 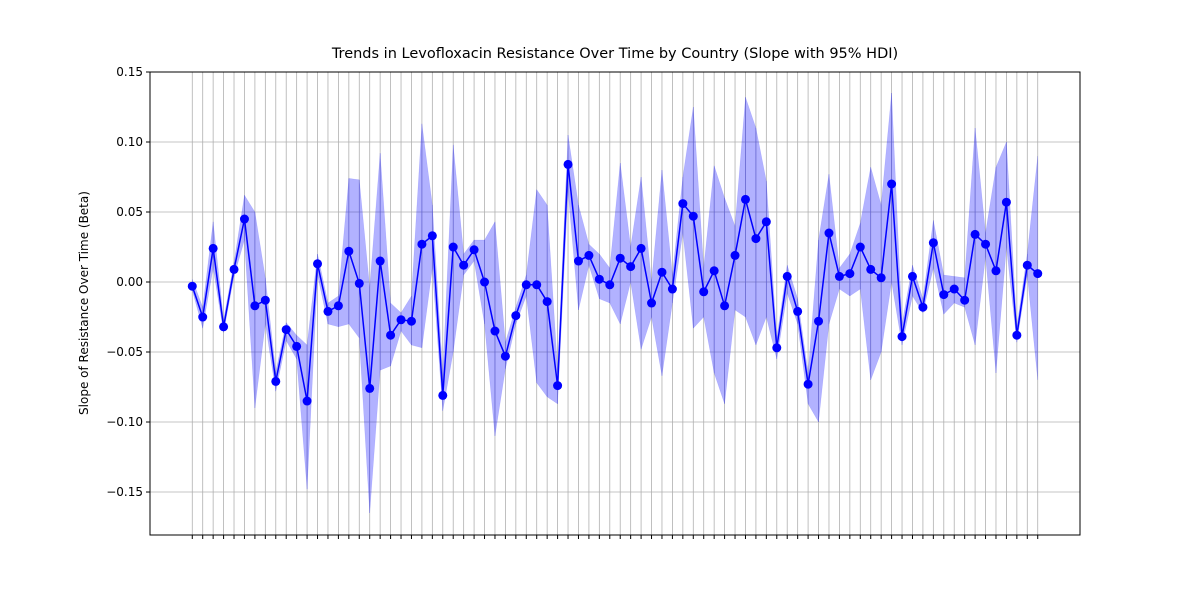 What do you see at coordinates (124, 422) in the screenshot?
I see `y-tick-label: −0.10` at bounding box center [124, 422].